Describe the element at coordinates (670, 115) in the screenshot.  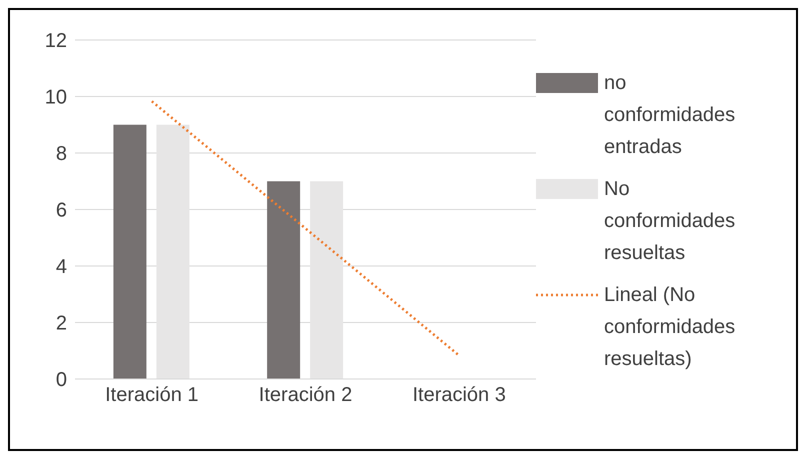
I see `legend-label: no conformidades entradas` at that location.